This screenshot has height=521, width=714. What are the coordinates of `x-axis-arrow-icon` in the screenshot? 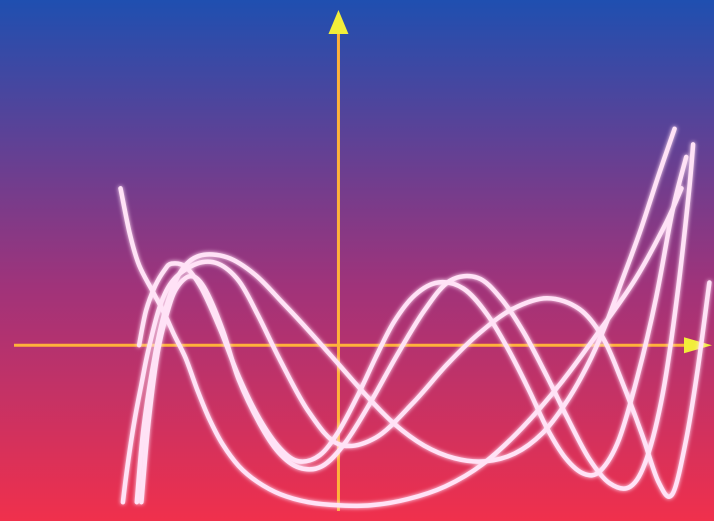 It's located at (698, 345).